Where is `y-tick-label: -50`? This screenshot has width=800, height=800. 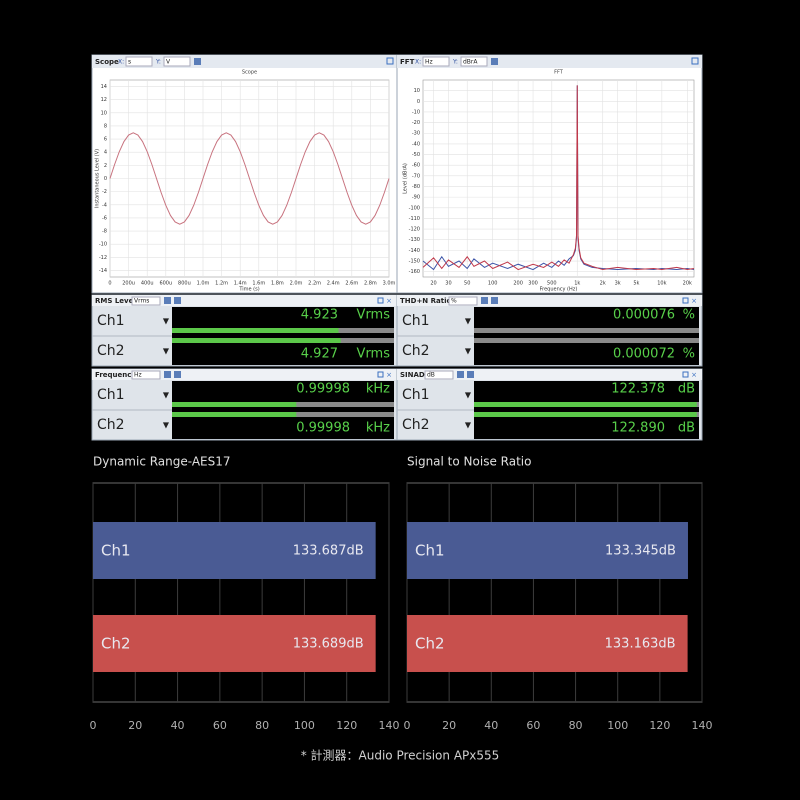
y-tick-label: -50 is located at coordinates (416, 155).